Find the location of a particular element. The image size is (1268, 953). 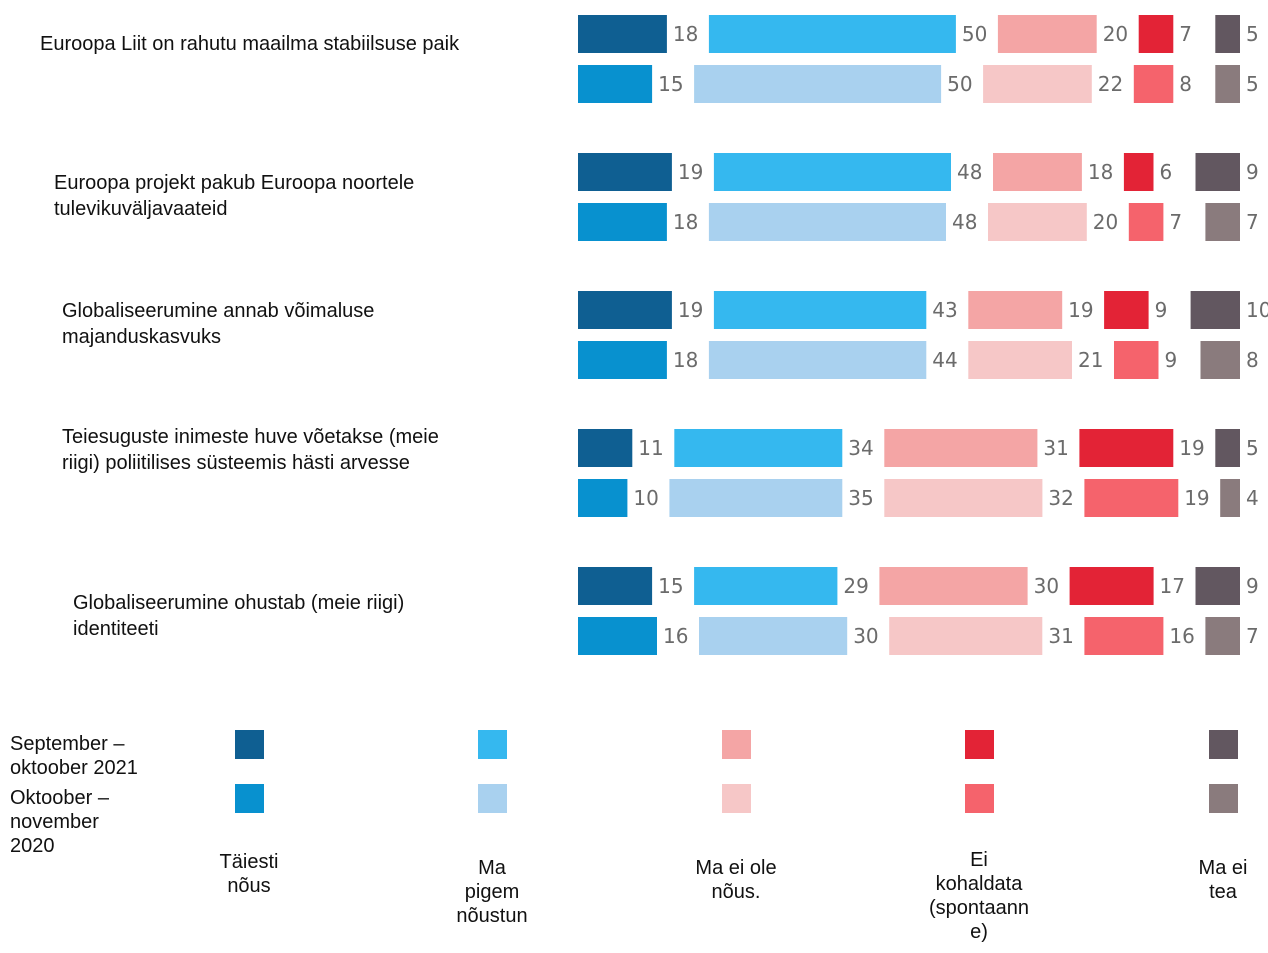

value-label-q5-p2-s3: 31 is located at coordinates (1060, 636).